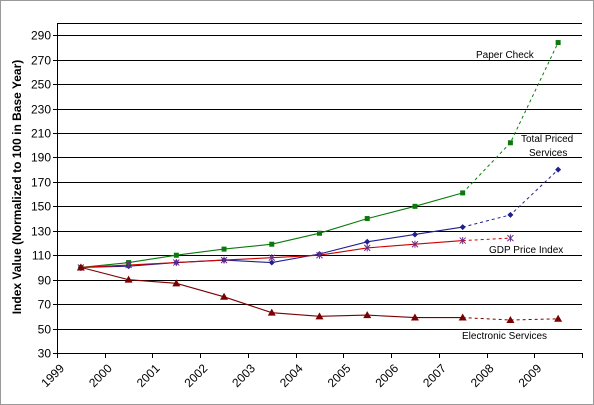 This screenshot has width=594, height=405. Describe the element at coordinates (547, 139) in the screenshot. I see `annotation-total-priced: Total Priced` at that location.